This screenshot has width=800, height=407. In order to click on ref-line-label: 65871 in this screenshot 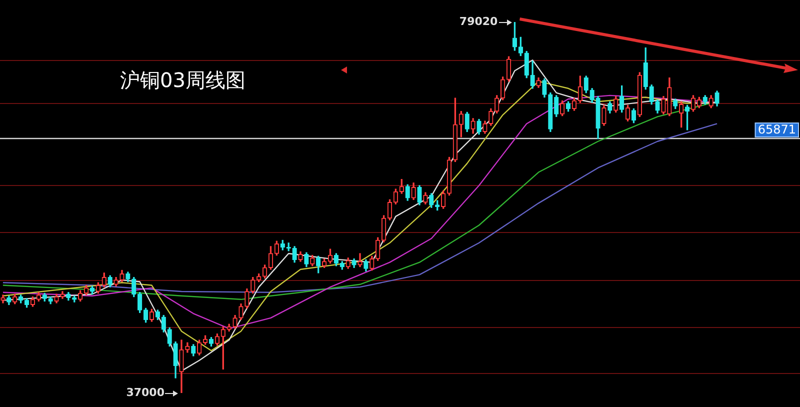, I will do `click(777, 129)`.